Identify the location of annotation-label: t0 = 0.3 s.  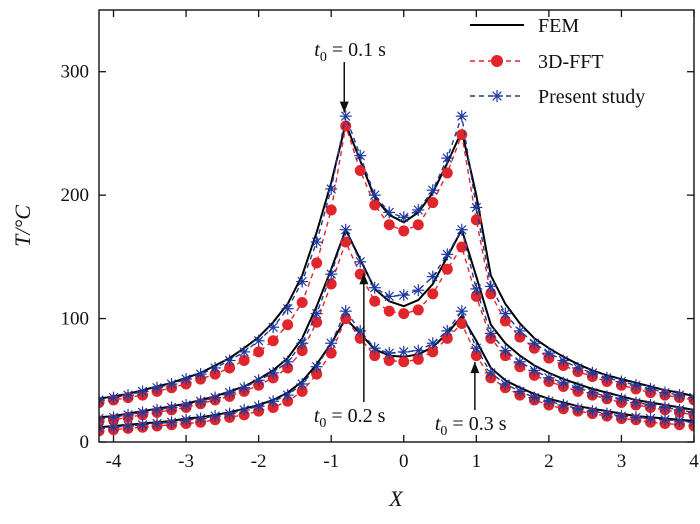
(471, 426).